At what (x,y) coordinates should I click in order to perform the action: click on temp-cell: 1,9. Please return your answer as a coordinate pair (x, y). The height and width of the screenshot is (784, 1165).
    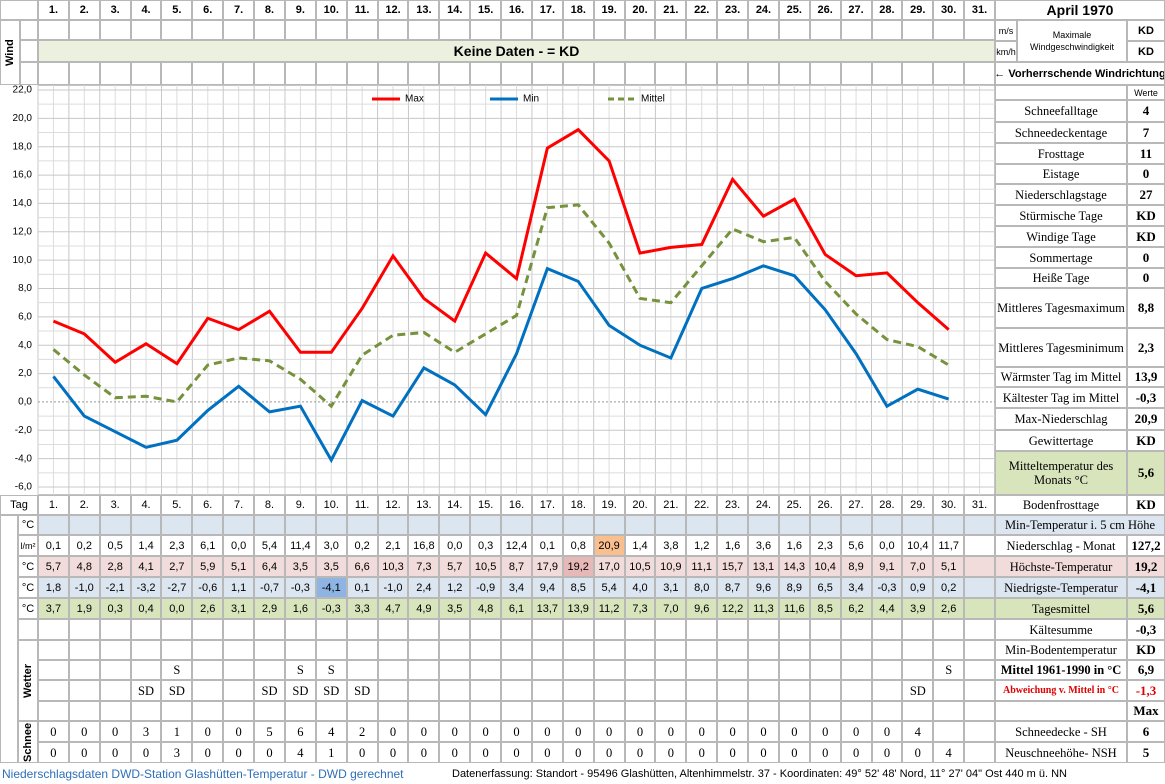
    Looking at the image, I should click on (84, 608).